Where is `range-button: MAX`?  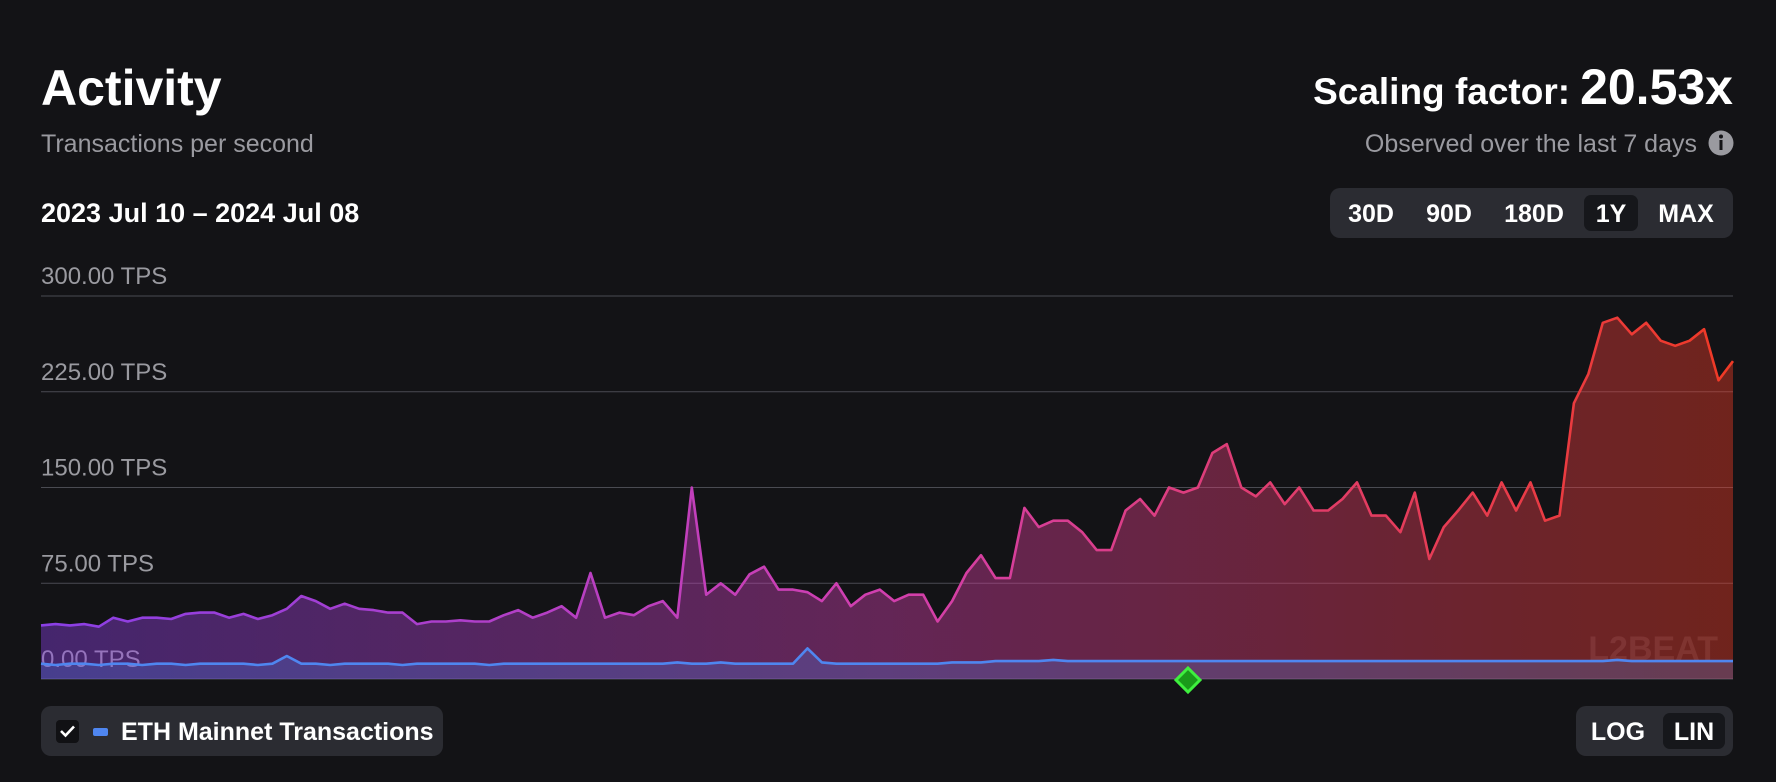 range-button: MAX is located at coordinates (1686, 214).